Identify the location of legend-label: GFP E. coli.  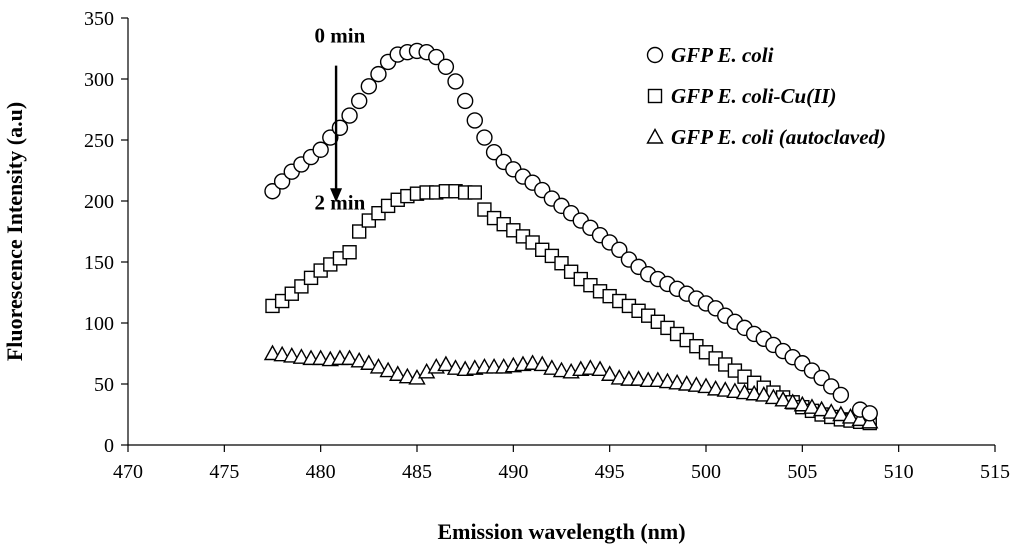
(722, 55).